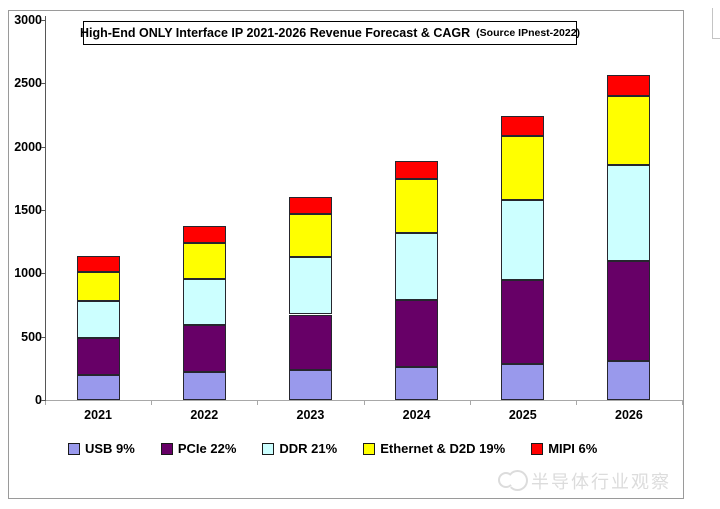 This screenshot has width=720, height=509. I want to click on bar-segment-usb-2023, so click(310, 384).